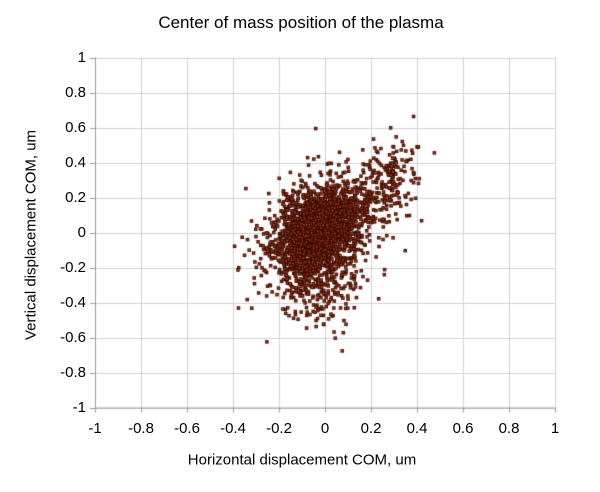 This screenshot has height=492, width=600. I want to click on x-tick-label: 0.2, so click(371, 428).